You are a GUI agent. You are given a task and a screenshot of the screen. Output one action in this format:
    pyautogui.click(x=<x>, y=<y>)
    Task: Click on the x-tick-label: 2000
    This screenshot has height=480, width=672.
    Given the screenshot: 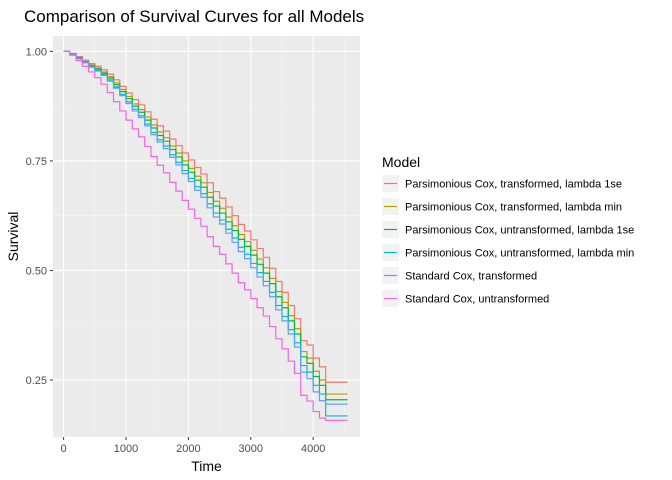 What is the action you would take?
    pyautogui.click(x=188, y=449)
    